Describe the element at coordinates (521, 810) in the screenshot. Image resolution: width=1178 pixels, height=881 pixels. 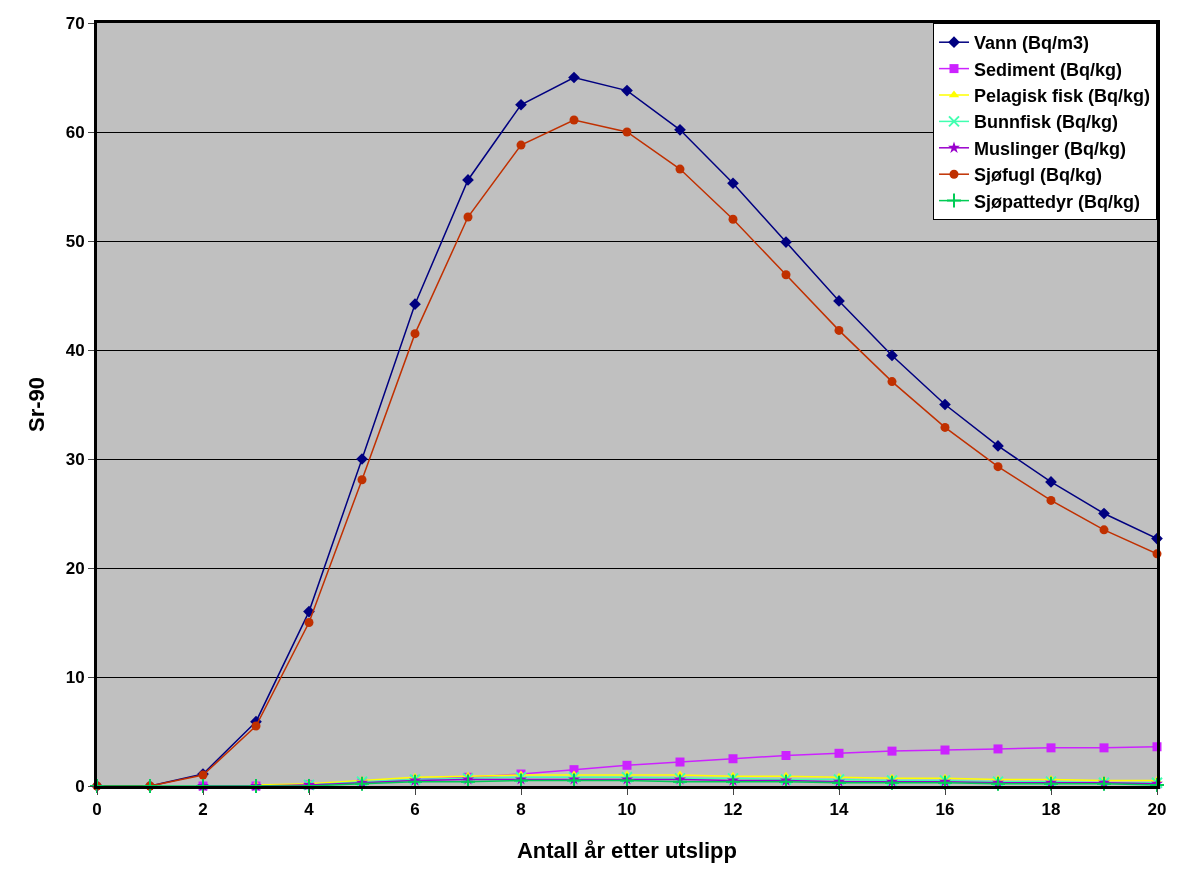
I see `x-tick-label: 8` at that location.